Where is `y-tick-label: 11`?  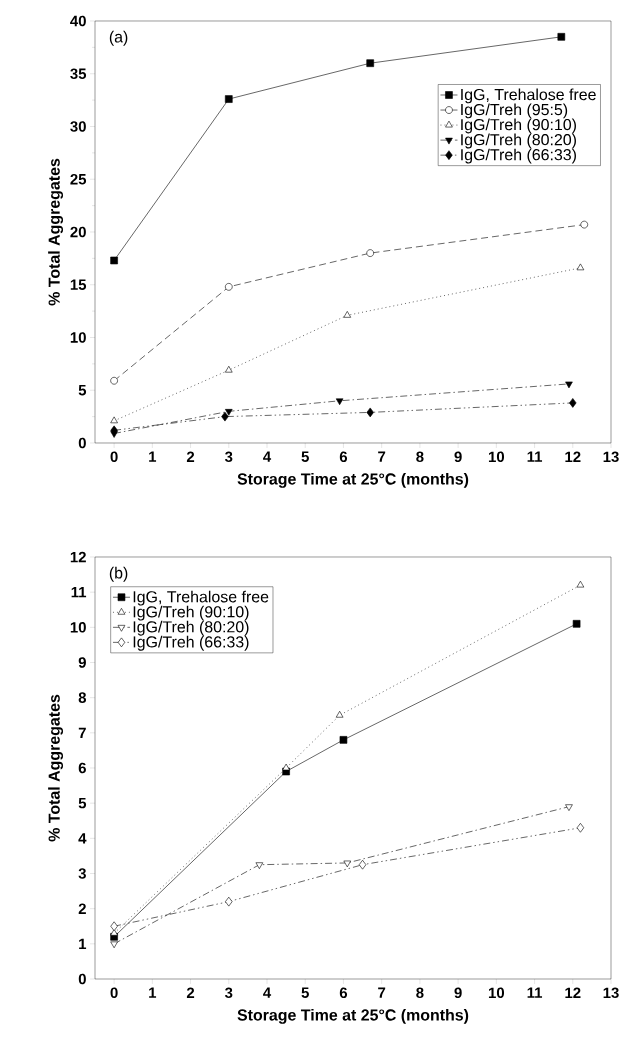
y-tick-label: 11 is located at coordinates (79, 592).